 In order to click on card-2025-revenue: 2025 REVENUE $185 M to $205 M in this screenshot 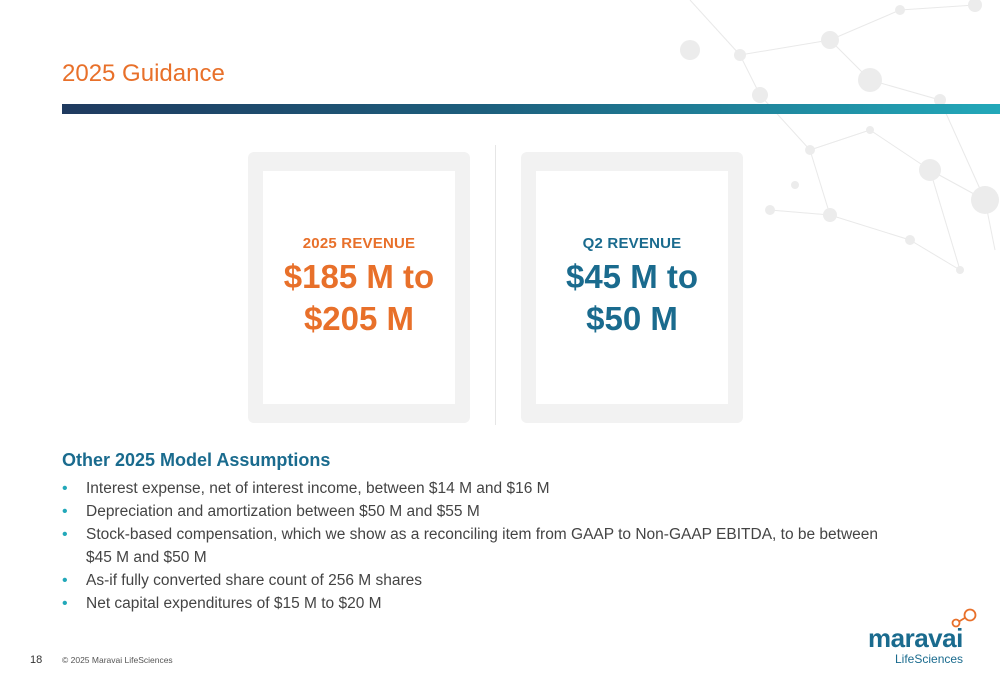, I will do `click(359, 287)`.